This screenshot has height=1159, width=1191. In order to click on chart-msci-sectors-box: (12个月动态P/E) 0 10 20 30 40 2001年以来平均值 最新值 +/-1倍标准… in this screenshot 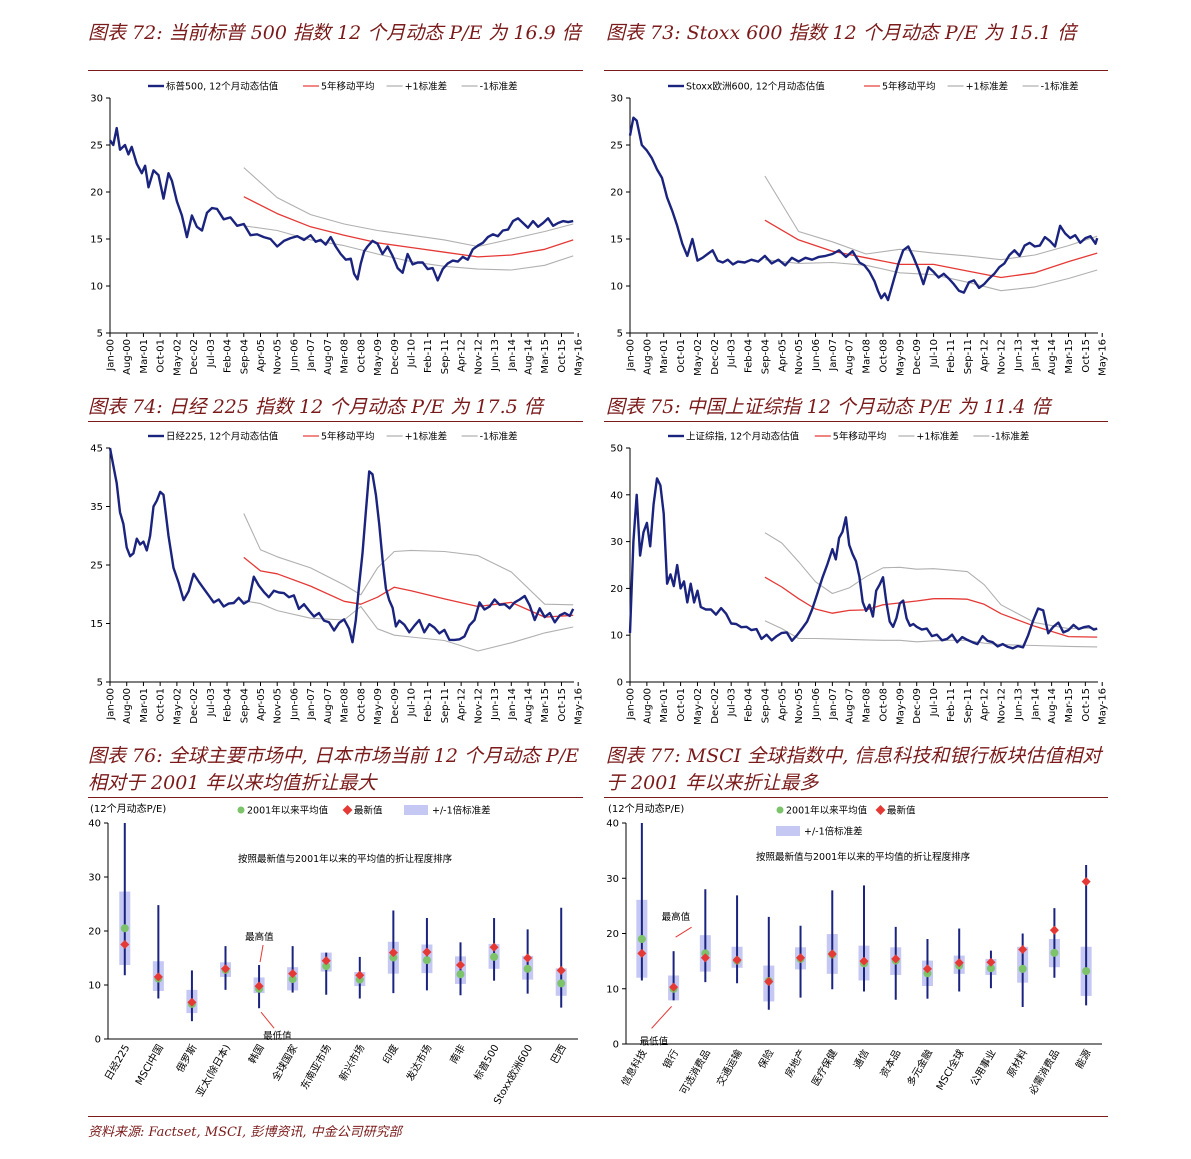, I will do `click(854, 949)`.